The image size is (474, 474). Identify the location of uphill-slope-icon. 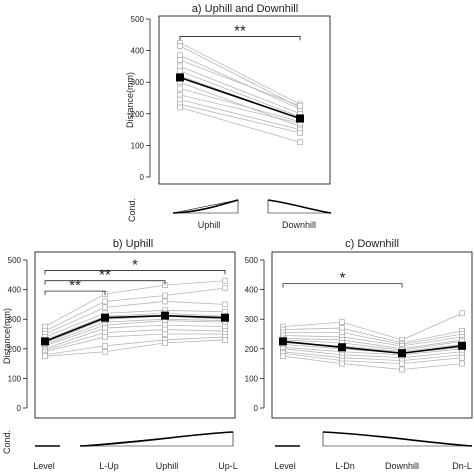
(205, 206).